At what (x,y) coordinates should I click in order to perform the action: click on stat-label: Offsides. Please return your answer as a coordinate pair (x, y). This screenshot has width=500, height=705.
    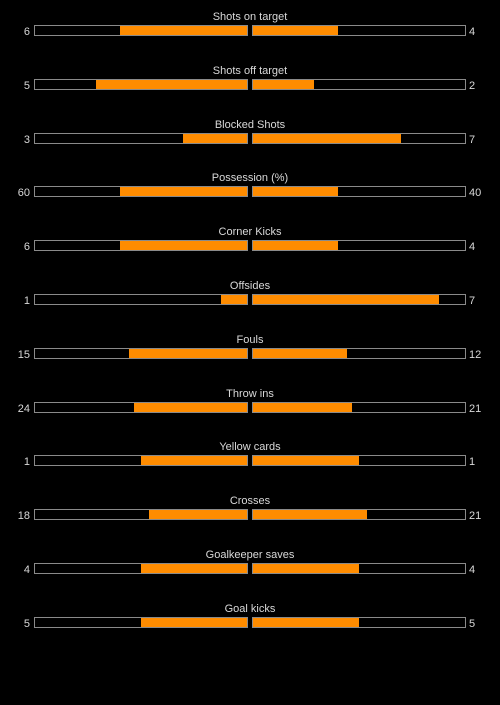
    Looking at the image, I should click on (250, 286).